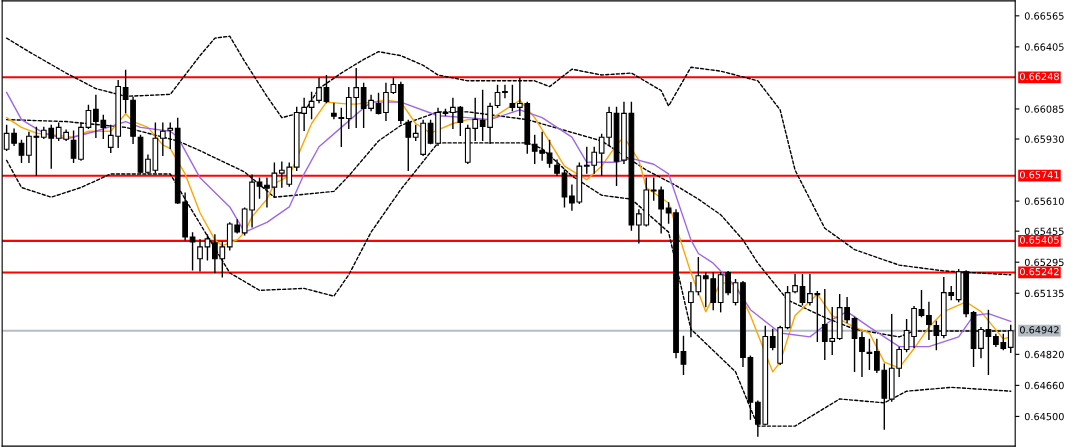  What do you see at coordinates (1044, 354) in the screenshot?
I see `y-tick-label: 0.64820` at bounding box center [1044, 354].